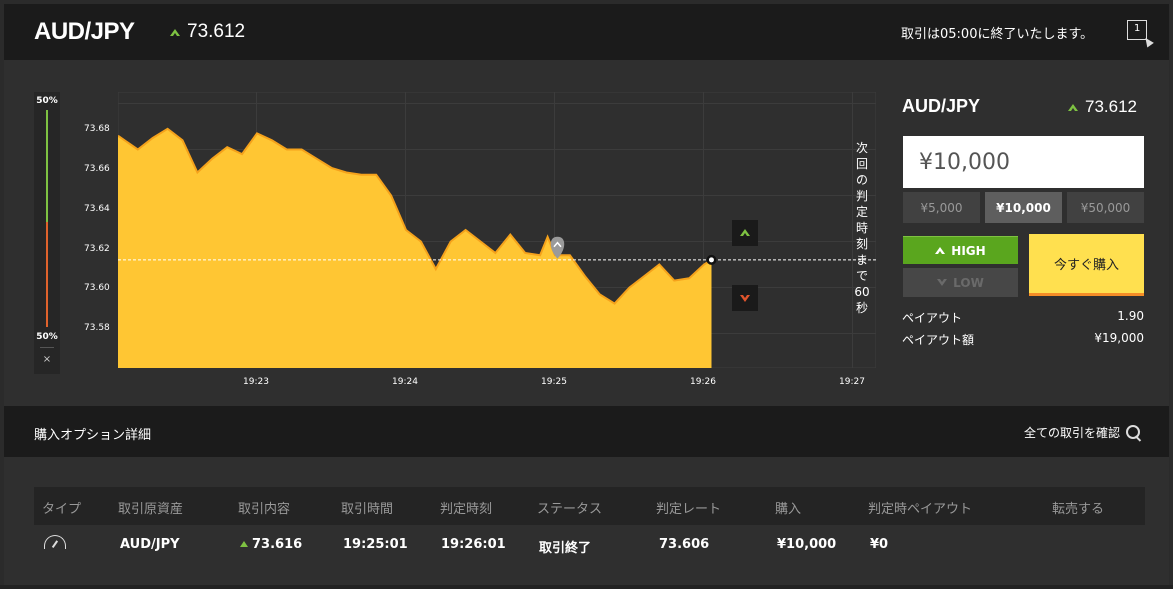 This screenshot has width=1173, height=589. What do you see at coordinates (1119, 338) in the screenshot?
I see `payout-amount-value: ¥19,000` at bounding box center [1119, 338].